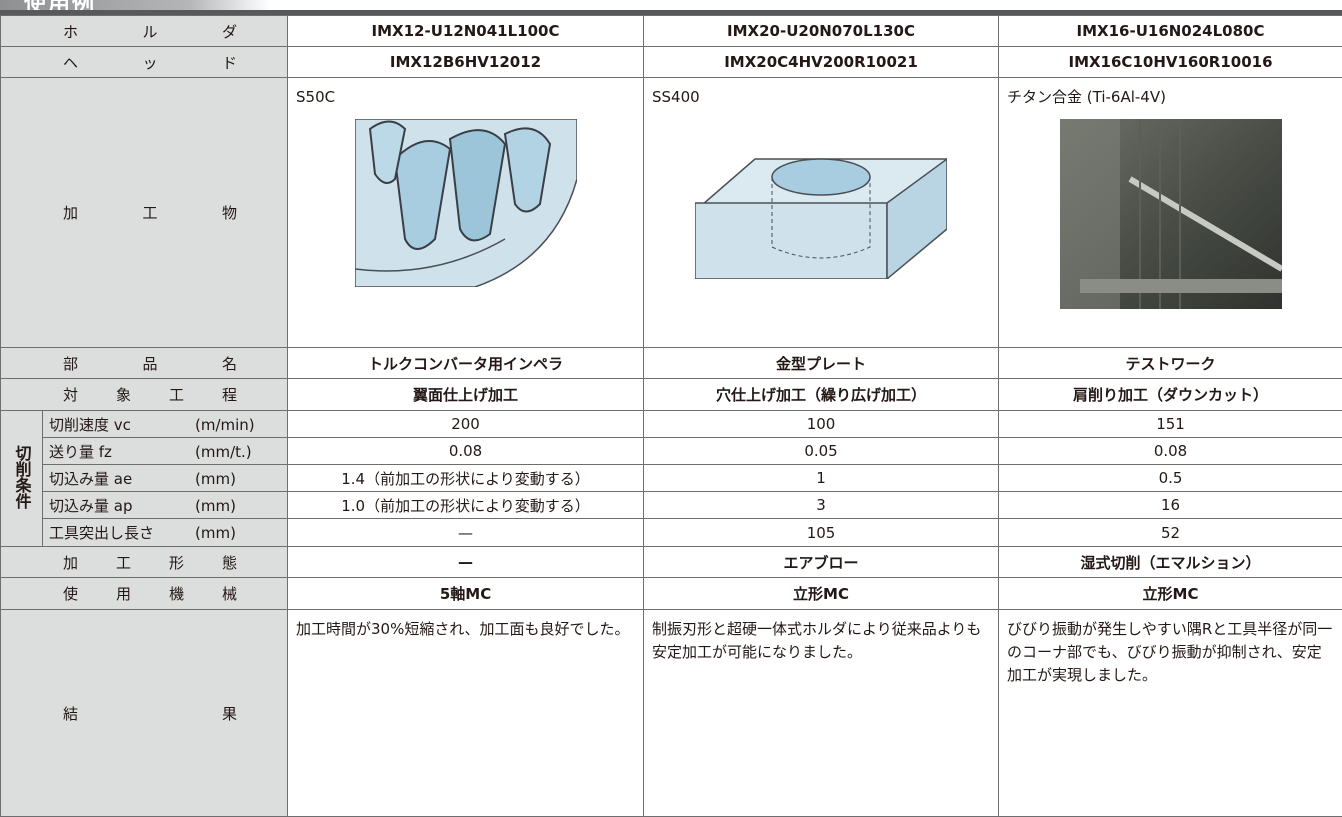 This screenshot has width=1342, height=817. What do you see at coordinates (122, 424) in the screenshot?
I see `condition-name: 切削速度 vc` at bounding box center [122, 424].